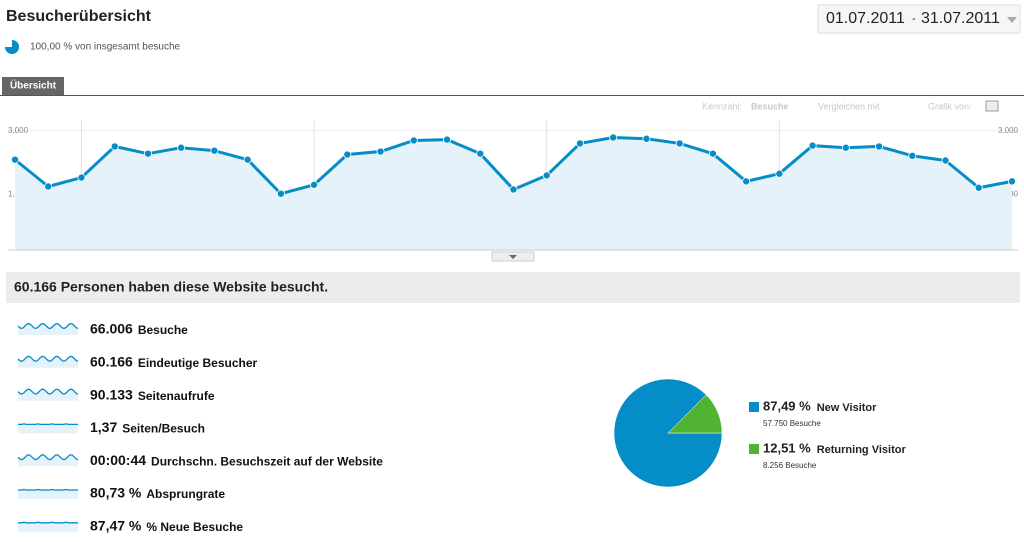 Image resolution: width=1024 pixels, height=542 pixels. What do you see at coordinates (267, 461) in the screenshot?
I see `metric-label: Durchschn. Besuchszeit auf der Website` at bounding box center [267, 461].